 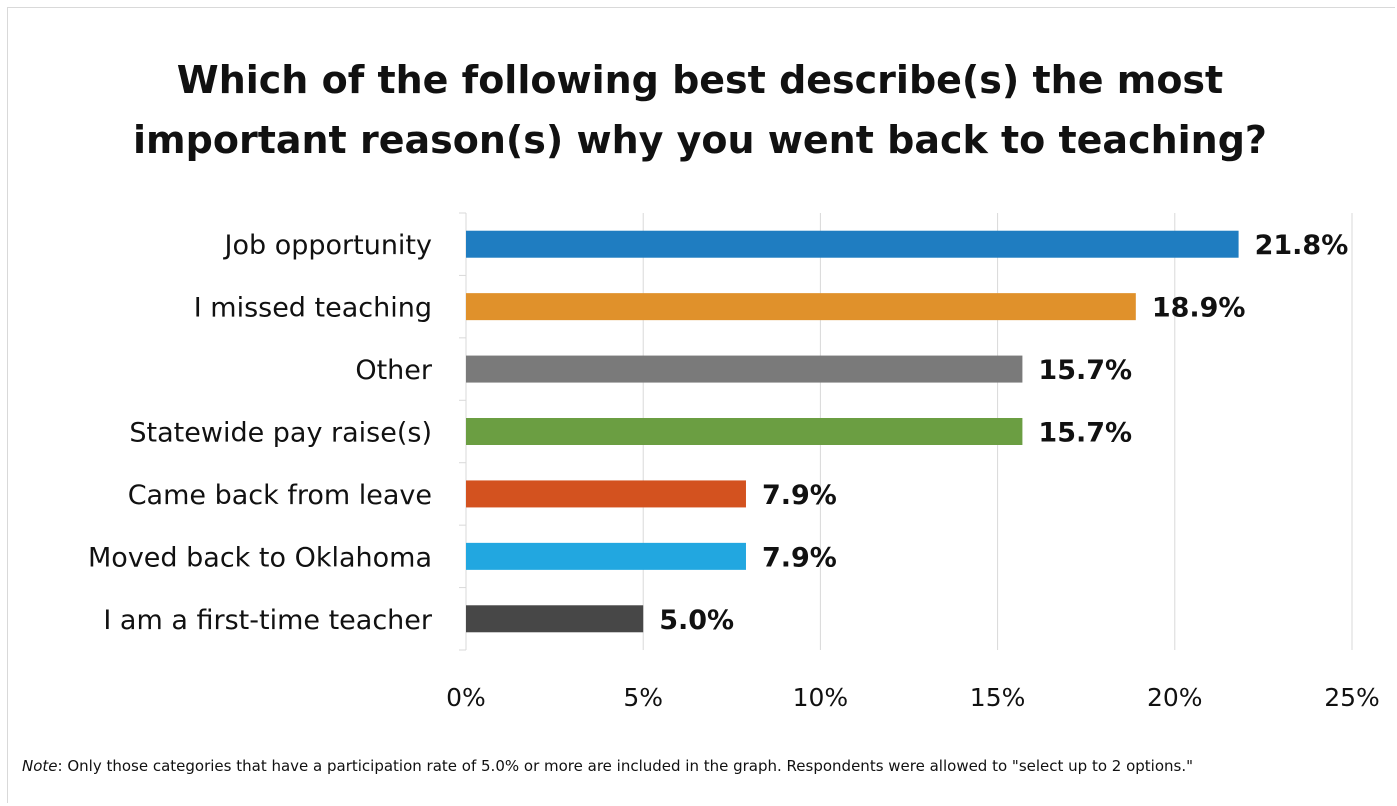 What do you see at coordinates (40, 766) in the screenshot?
I see `footnote-label: Note` at bounding box center [40, 766].